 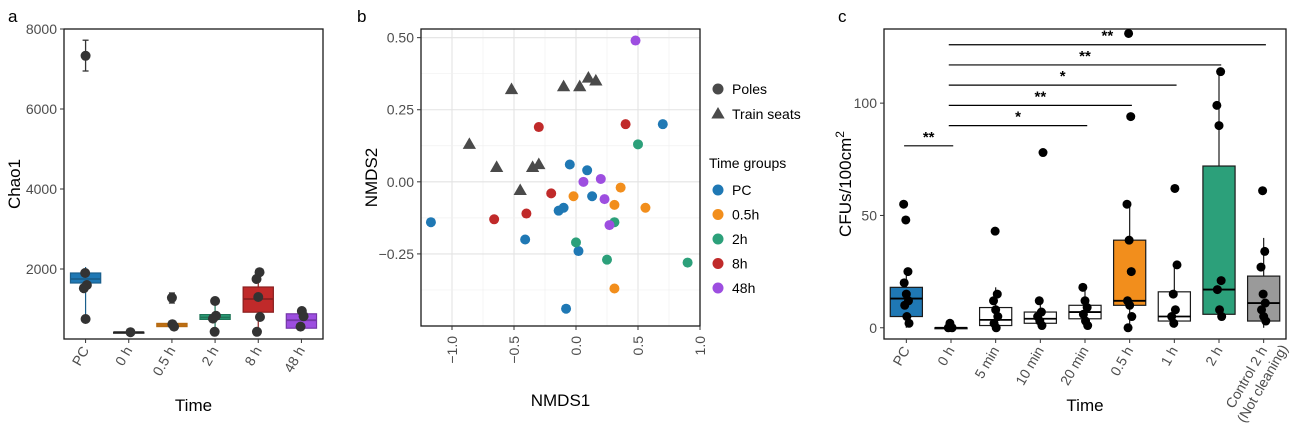 I want to click on panel-b-xtick-label: −0.5, so click(x=514, y=350).